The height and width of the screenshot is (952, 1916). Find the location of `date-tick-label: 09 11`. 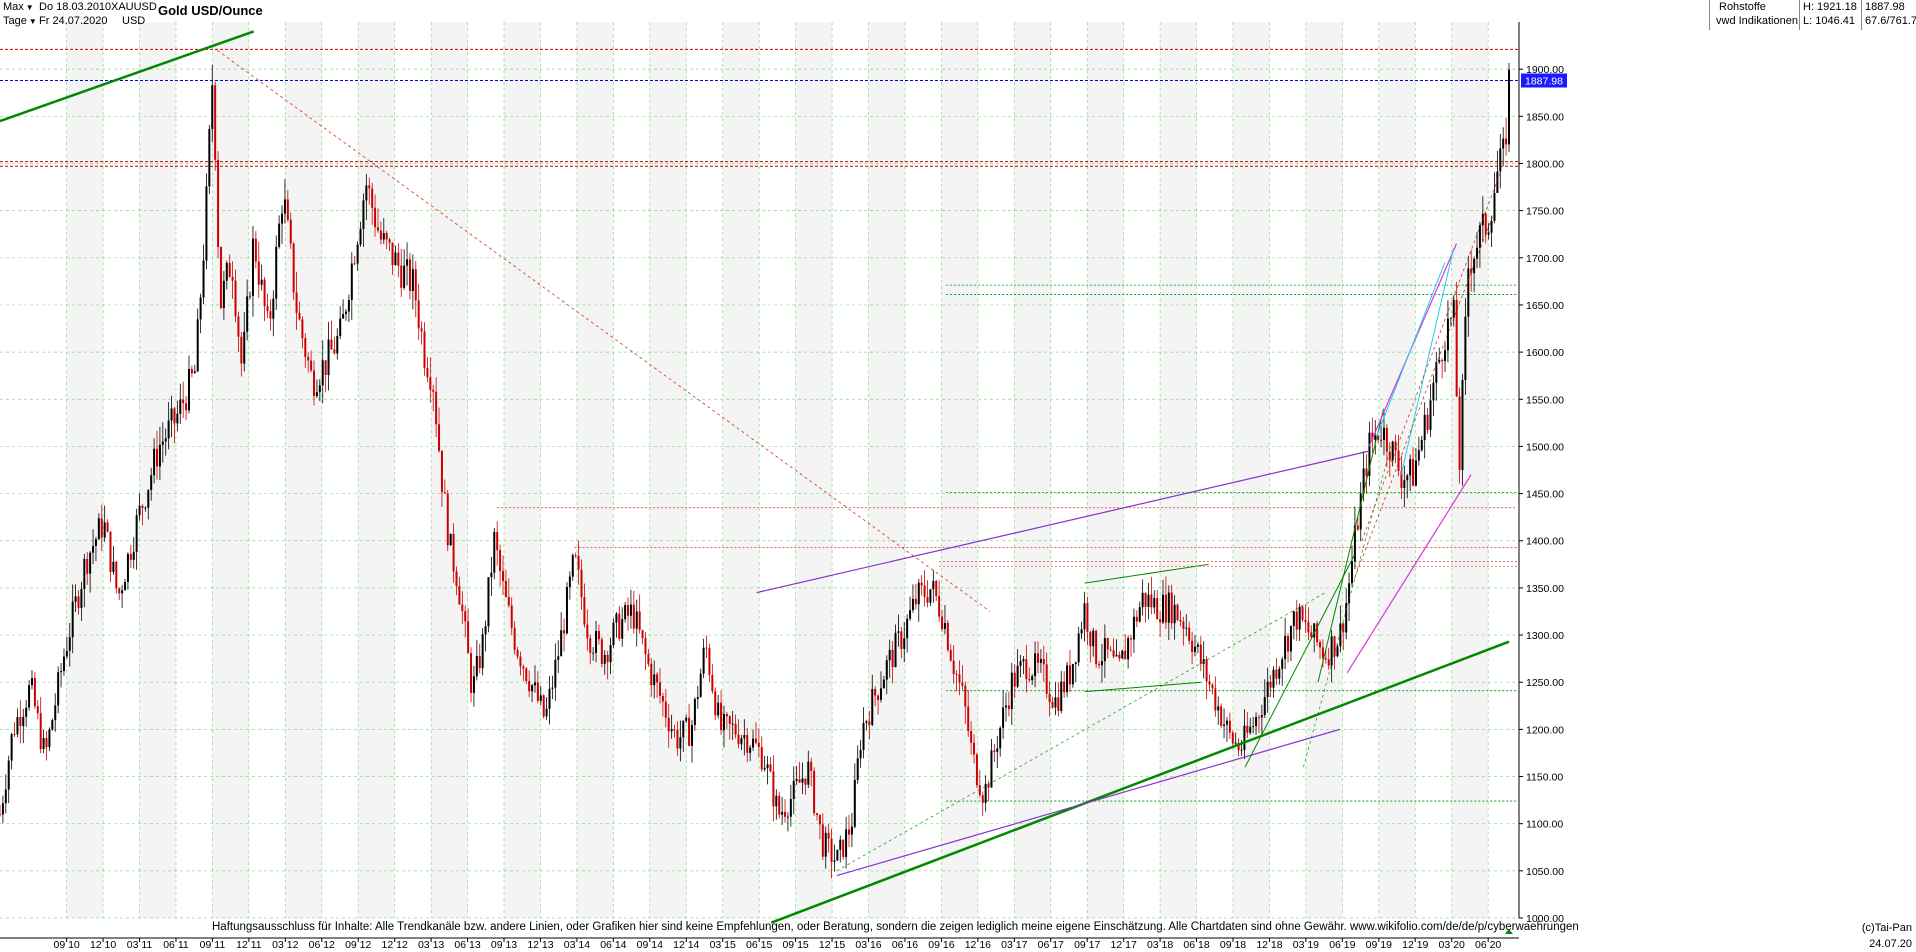

date-tick-label: 09 11 is located at coordinates (213, 945).